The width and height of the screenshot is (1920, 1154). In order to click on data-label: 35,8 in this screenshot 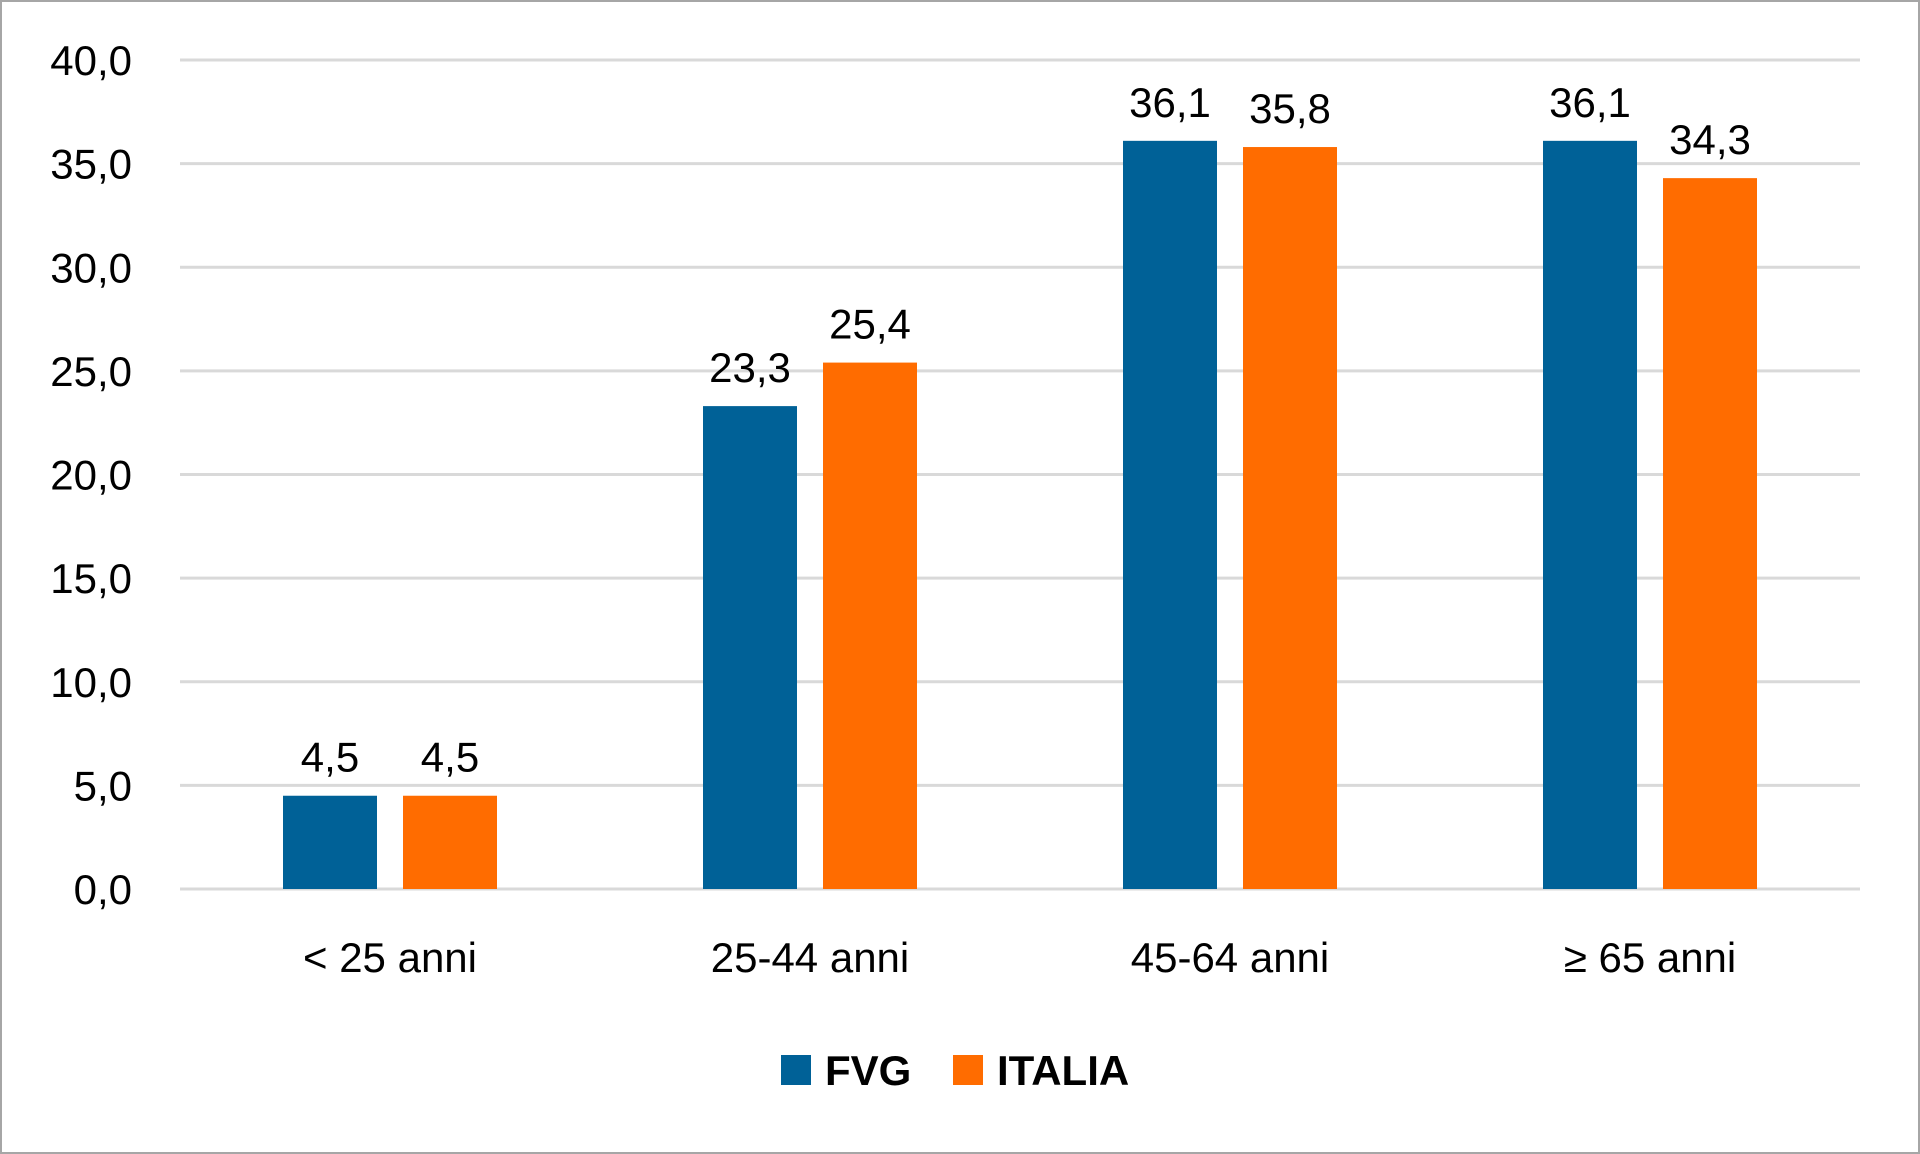, I will do `click(1290, 108)`.